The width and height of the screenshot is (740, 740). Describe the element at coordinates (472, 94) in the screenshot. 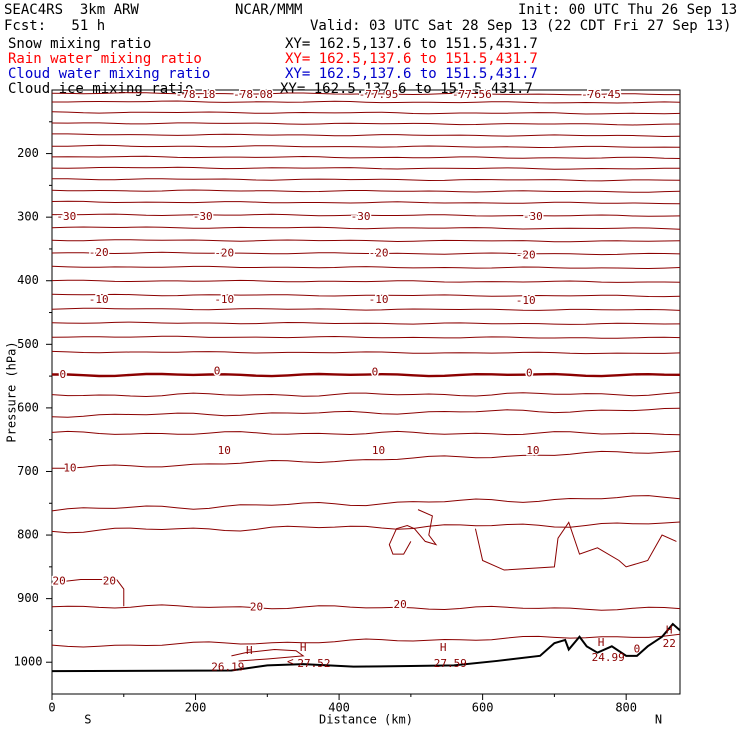

I see `top-contour-label-3: -77.56` at that location.